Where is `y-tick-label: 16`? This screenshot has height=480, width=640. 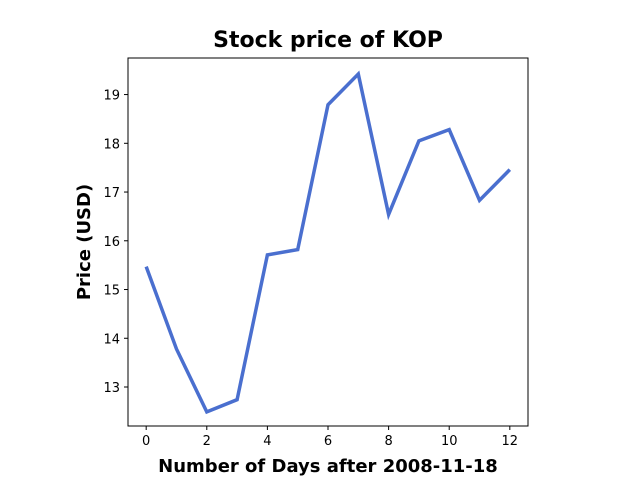 y-tick-label: 16 is located at coordinates (111, 242).